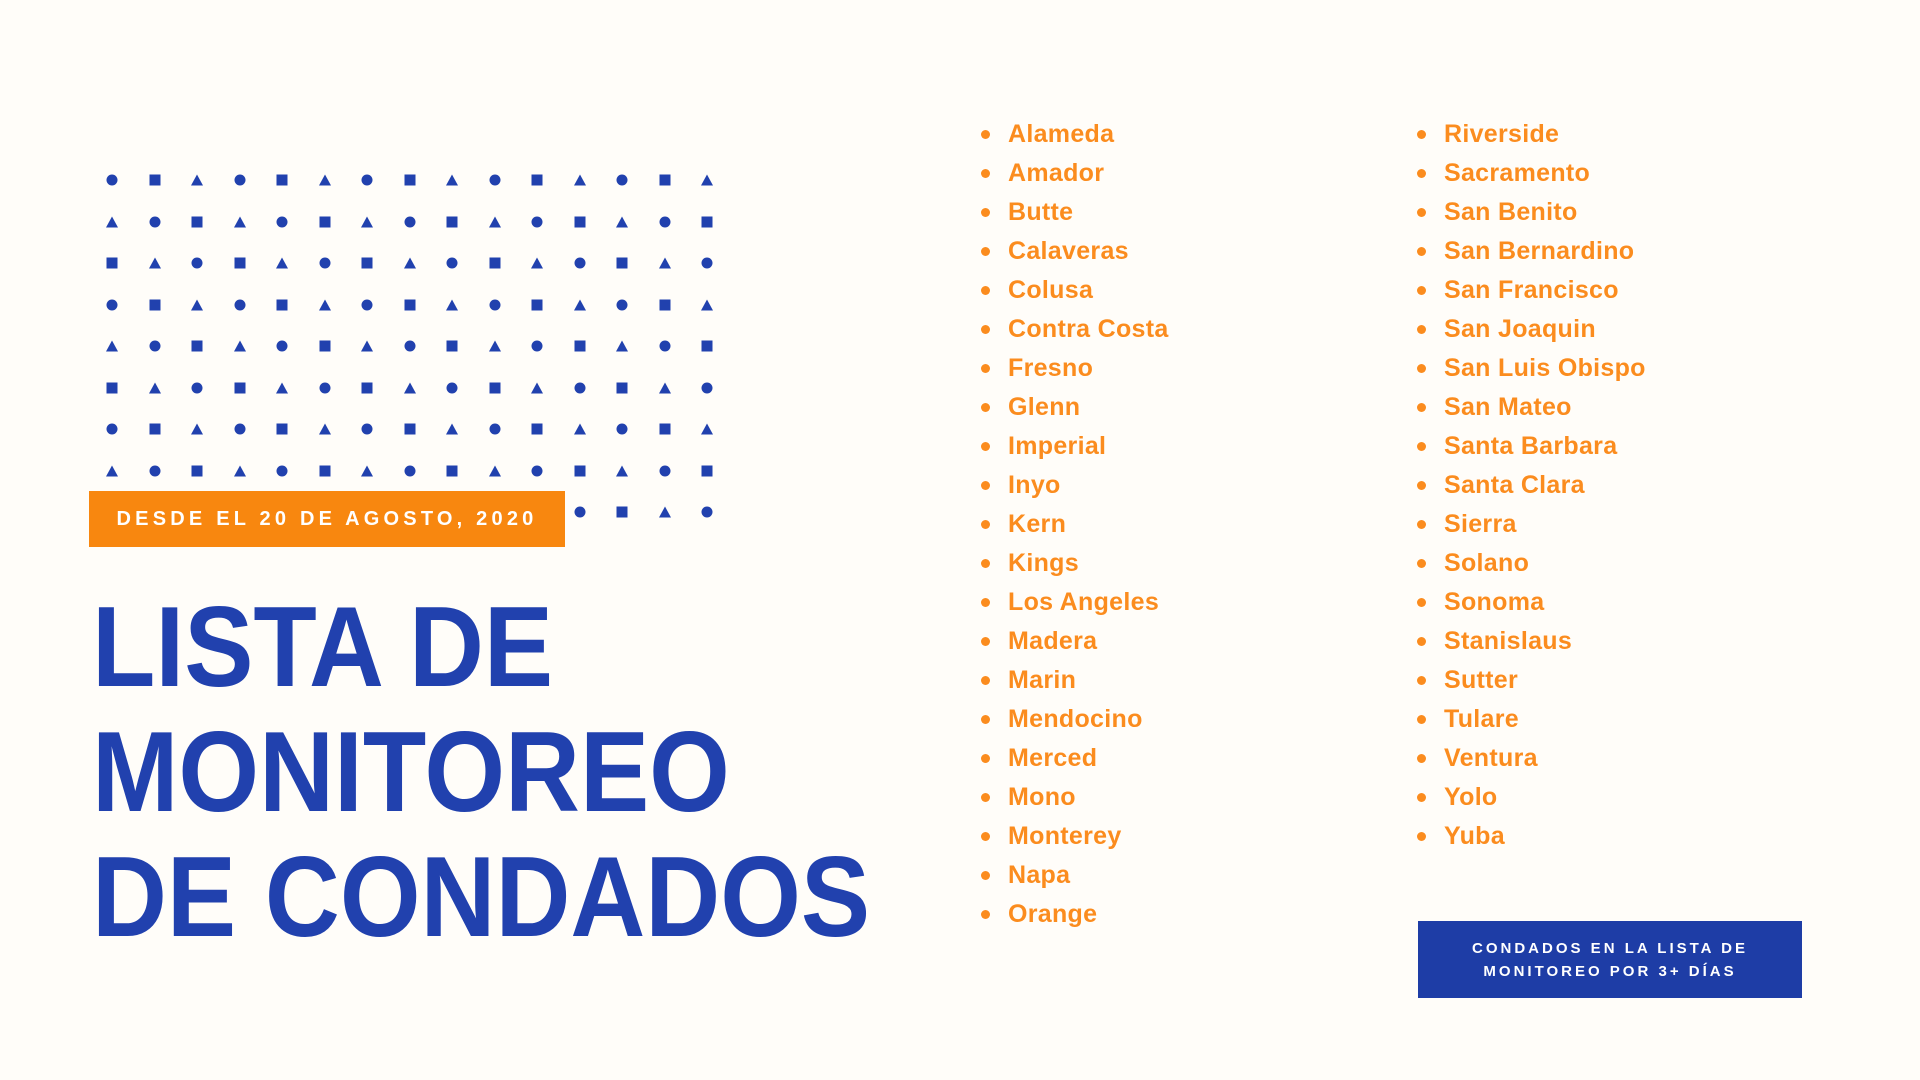 This screenshot has width=1920, height=1080. I want to click on list-item: San Francisco, so click(1531, 290).